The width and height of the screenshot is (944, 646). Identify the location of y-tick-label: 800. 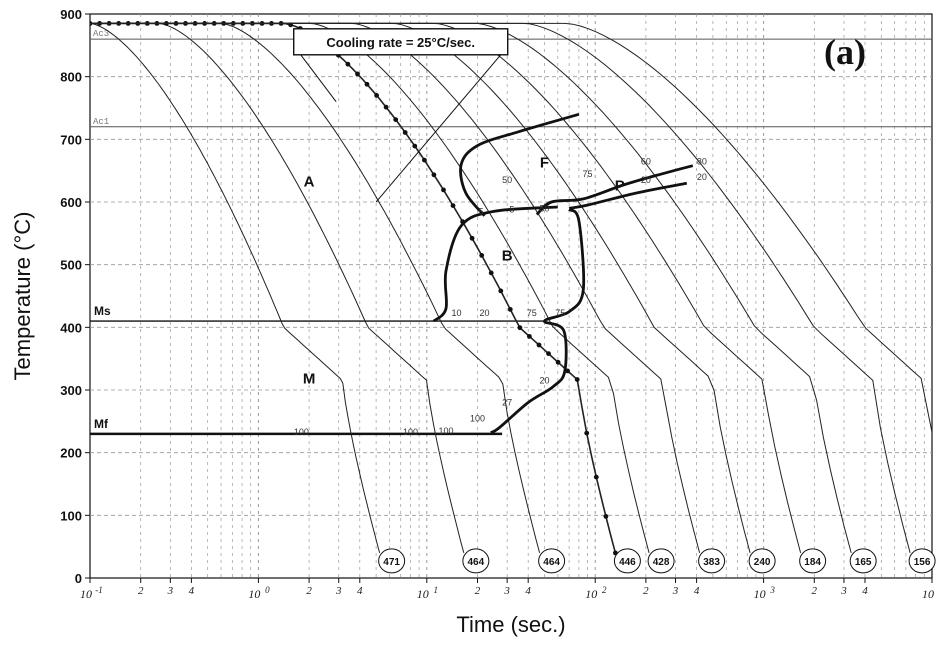
(71, 77).